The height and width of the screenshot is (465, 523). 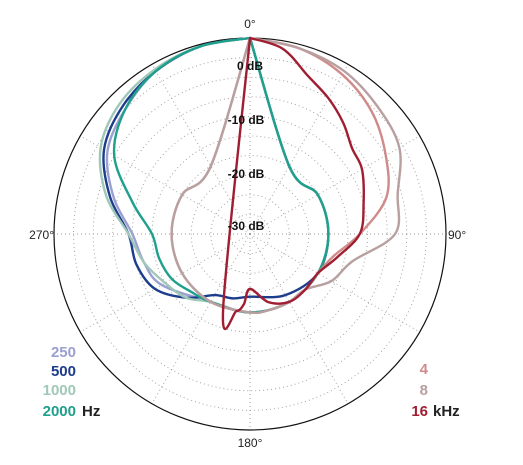 What do you see at coordinates (63, 352) in the screenshot?
I see `legend-item-250: 250` at bounding box center [63, 352].